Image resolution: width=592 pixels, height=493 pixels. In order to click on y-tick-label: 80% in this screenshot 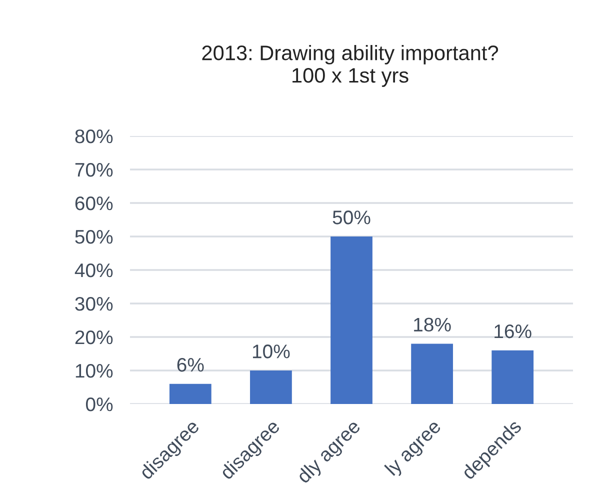, I will do `click(94, 136)`.